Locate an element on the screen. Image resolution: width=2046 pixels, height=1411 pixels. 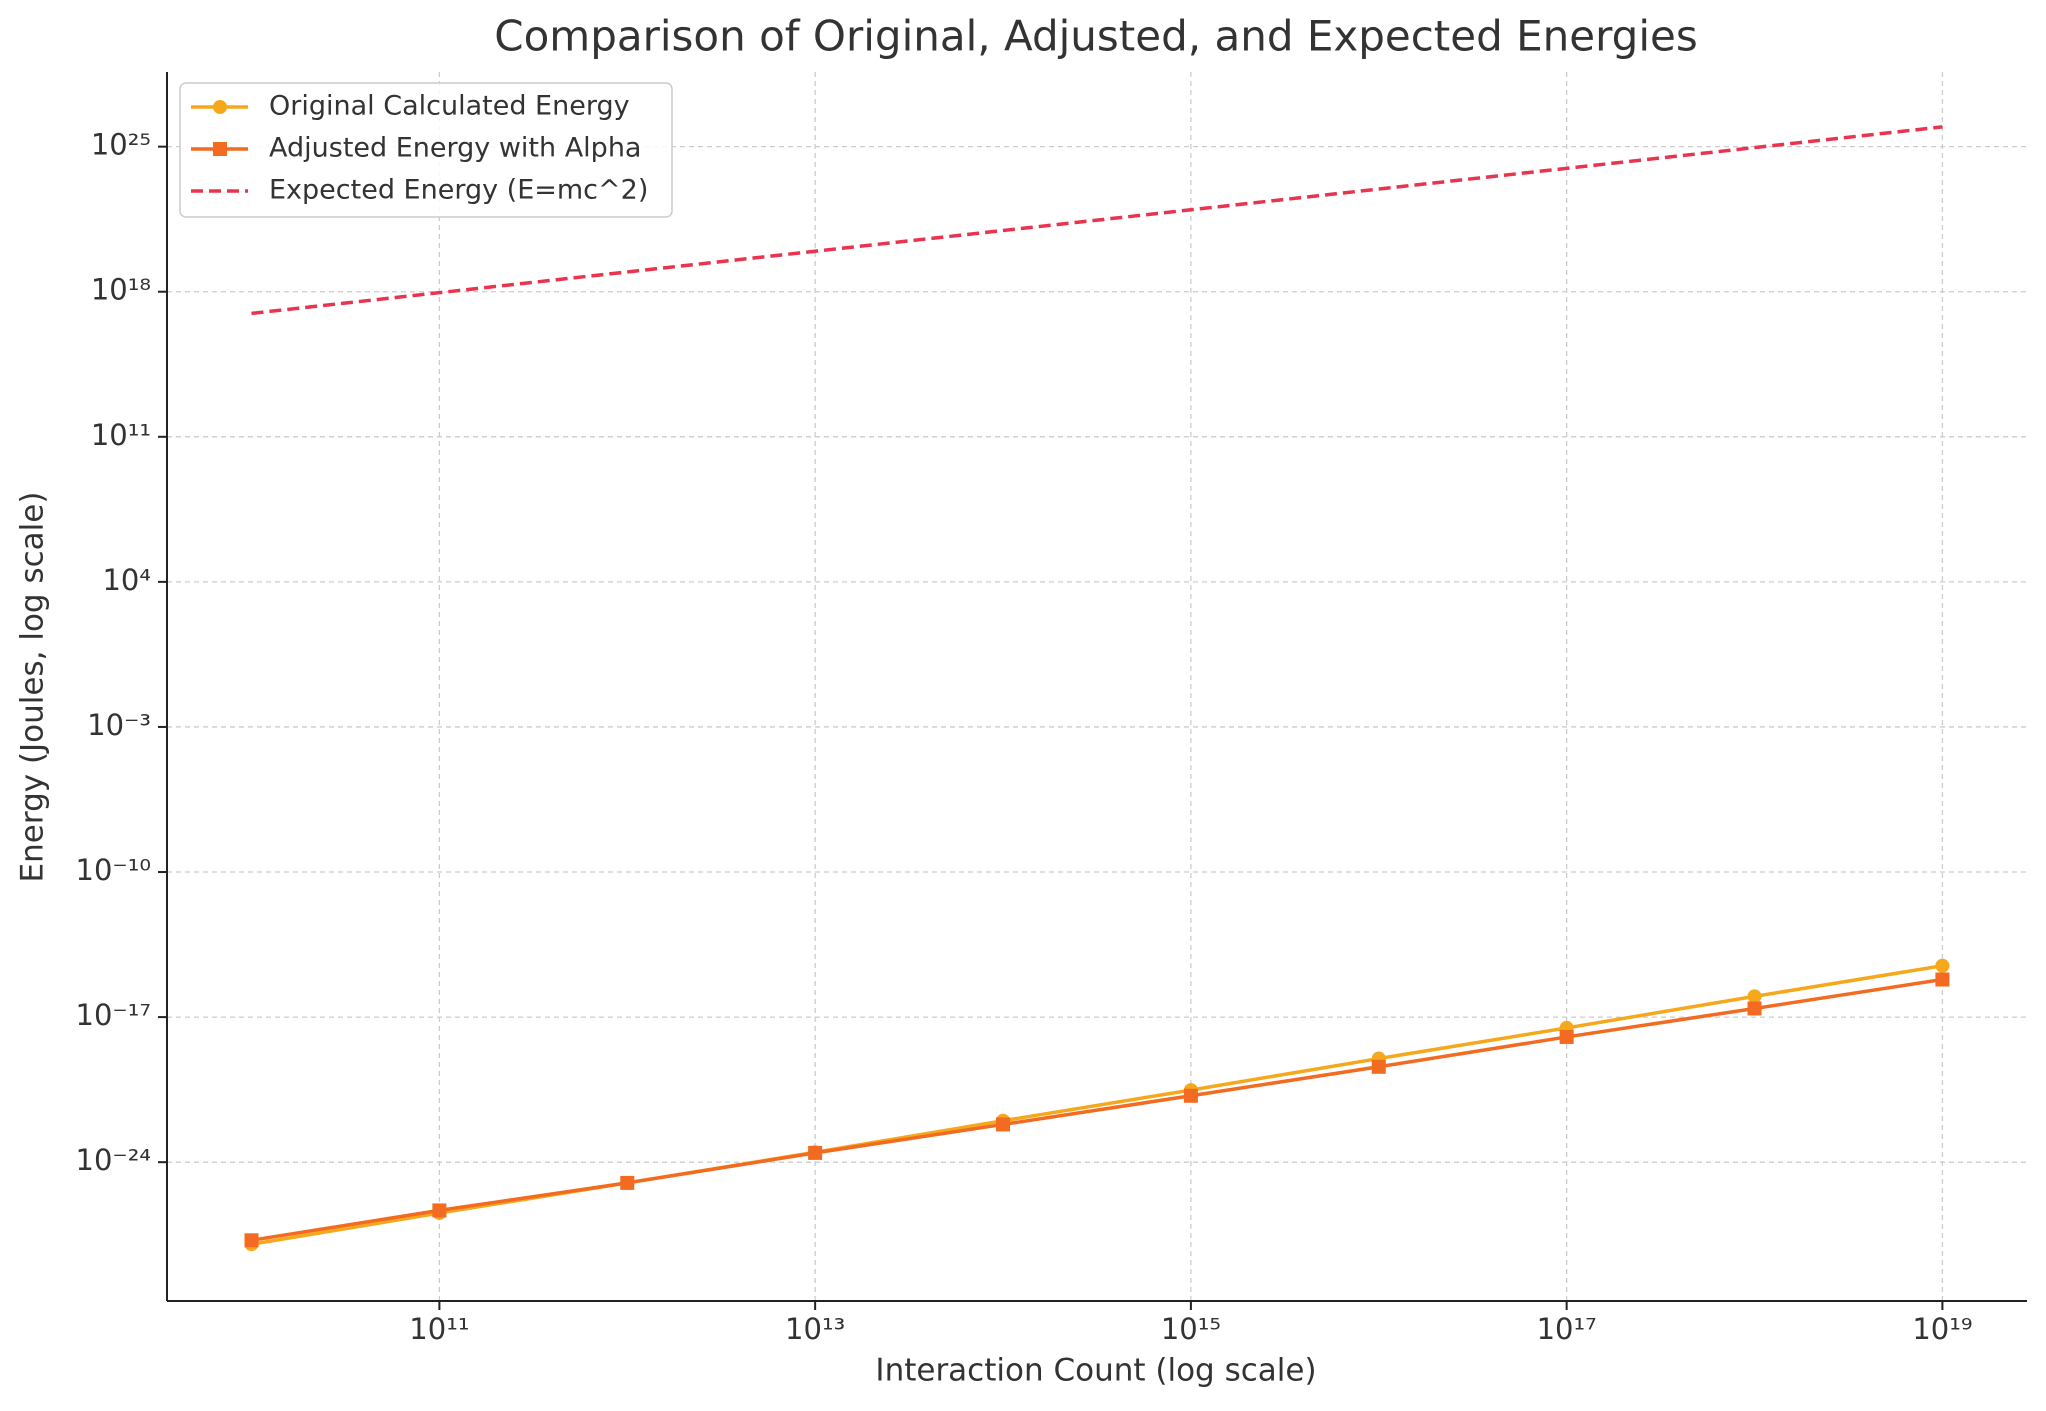
legend-box is located at coordinates (426, 150).